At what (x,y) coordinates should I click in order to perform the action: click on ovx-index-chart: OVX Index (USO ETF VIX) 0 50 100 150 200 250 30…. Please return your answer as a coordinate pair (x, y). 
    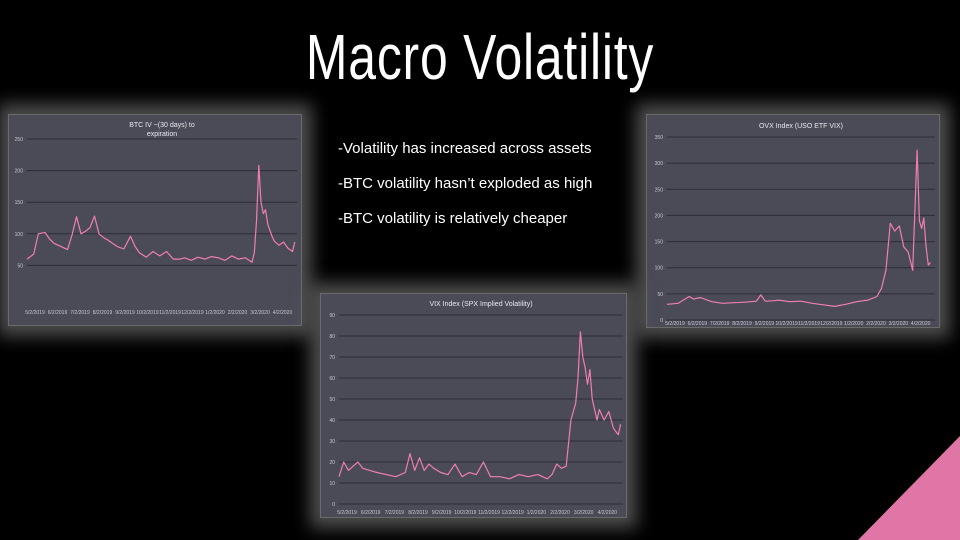
    Looking at the image, I should click on (793, 221).